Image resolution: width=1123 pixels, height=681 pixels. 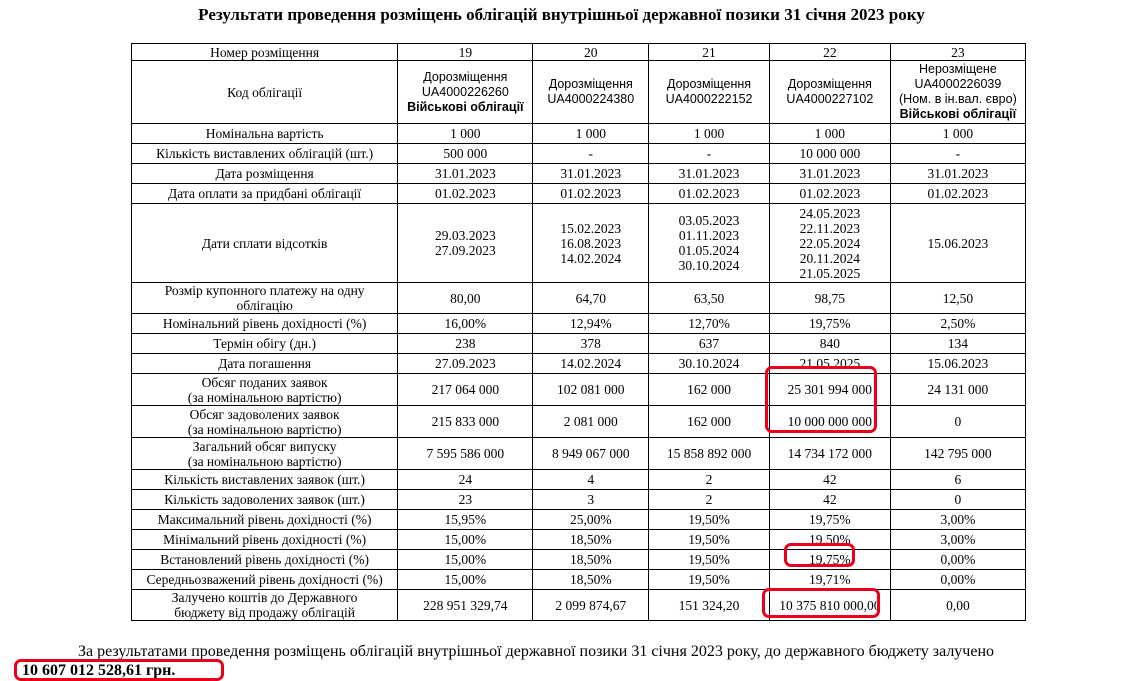 What do you see at coordinates (264, 173) in the screenshot?
I see `cell-line: Дата розміщення` at bounding box center [264, 173].